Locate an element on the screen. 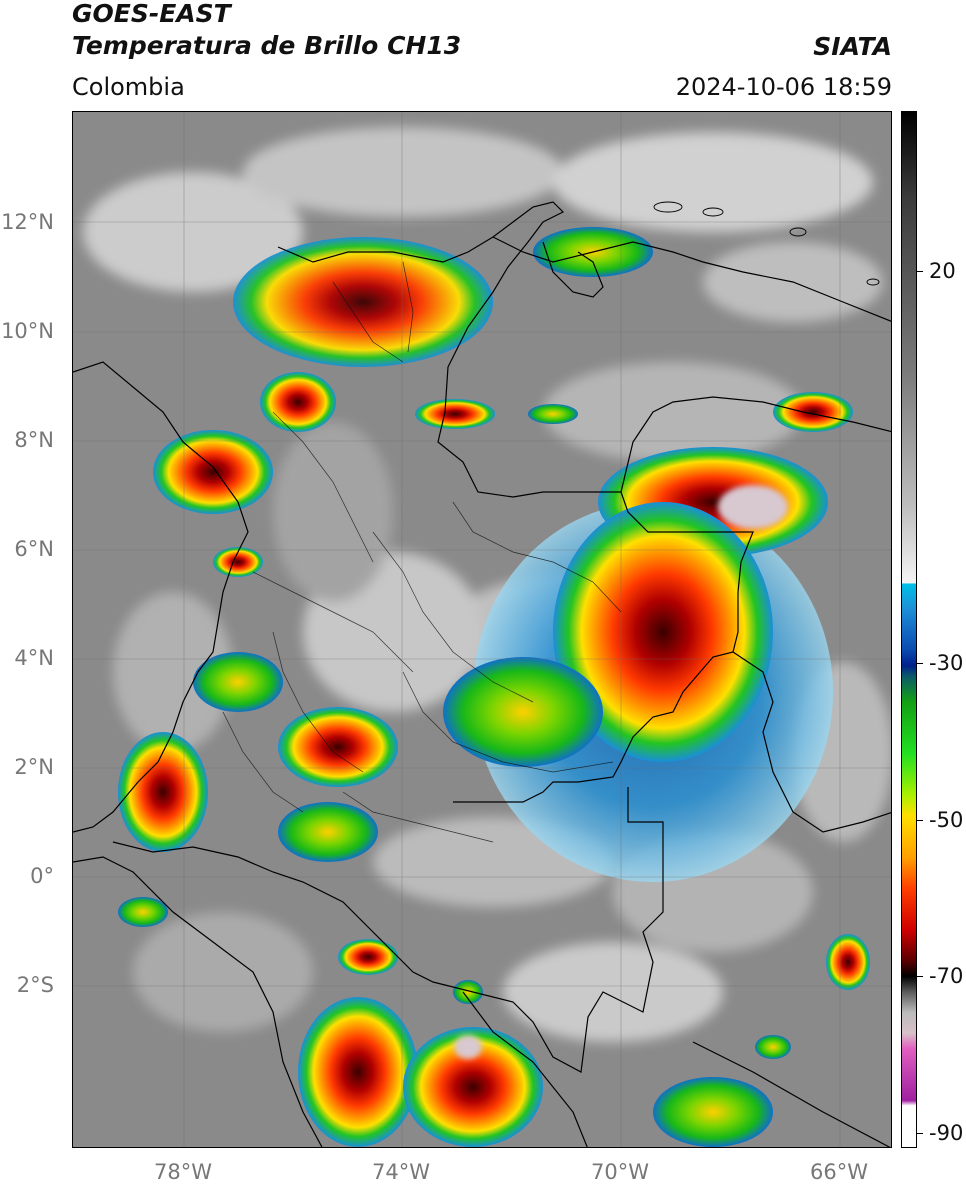 The image size is (966, 1190). title-product: Temperatura de Brillo CH13 is located at coordinates (267, 45).